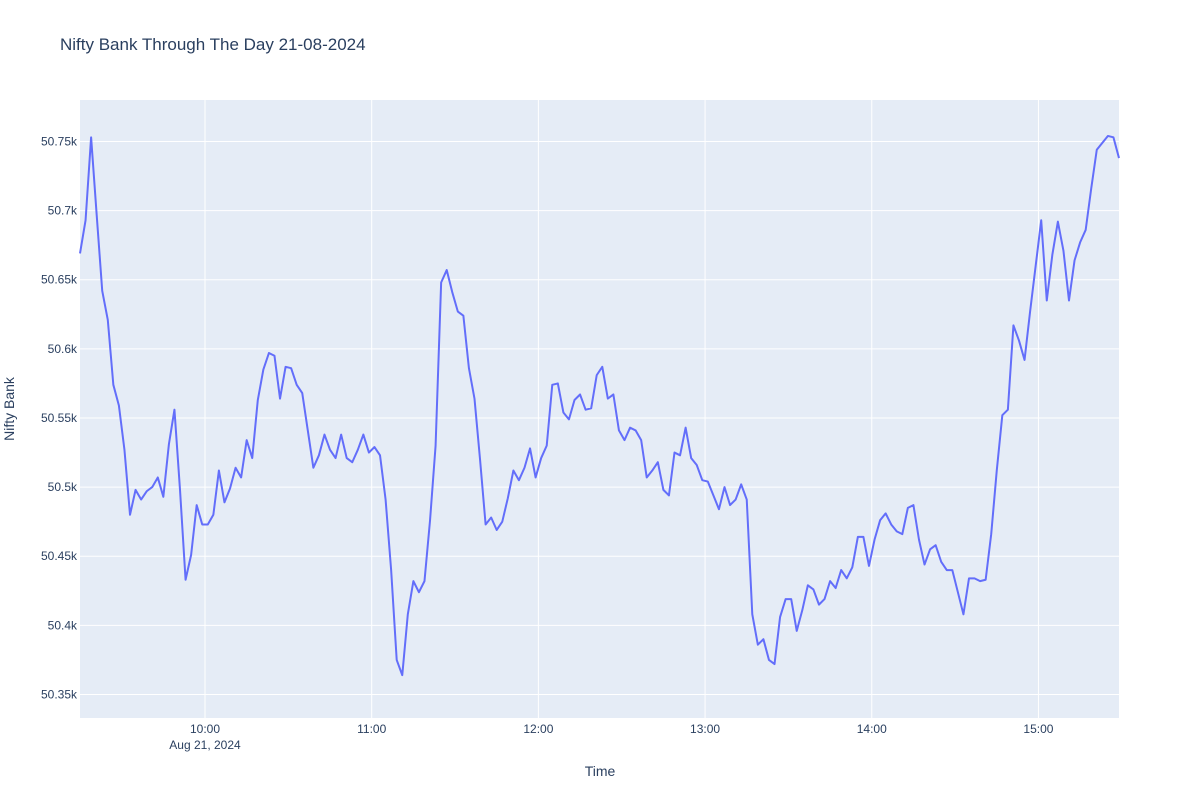  I want to click on y-tick-label: 50.7k, so click(63, 211).